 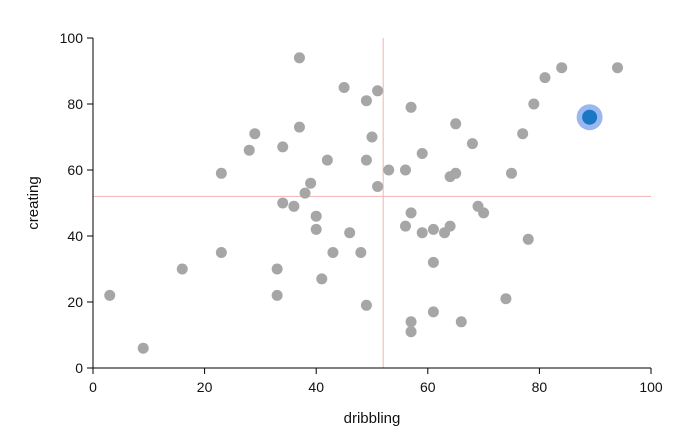 What do you see at coordinates (651, 387) in the screenshot?
I see `x-tick-label: 100` at bounding box center [651, 387].